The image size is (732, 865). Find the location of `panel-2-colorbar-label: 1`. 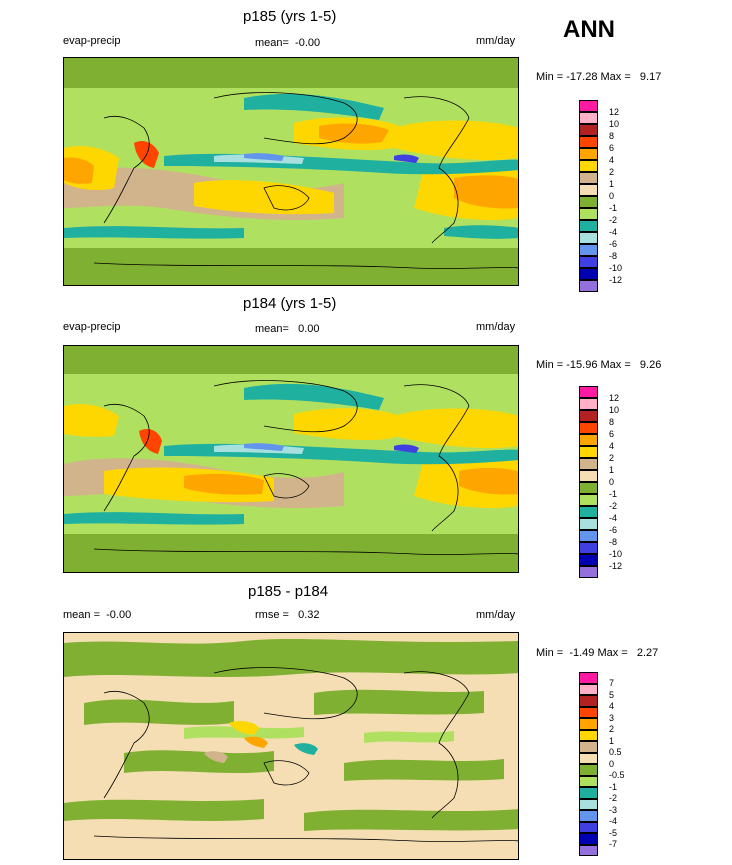

panel-2-colorbar-label: 1 is located at coordinates (612, 470).